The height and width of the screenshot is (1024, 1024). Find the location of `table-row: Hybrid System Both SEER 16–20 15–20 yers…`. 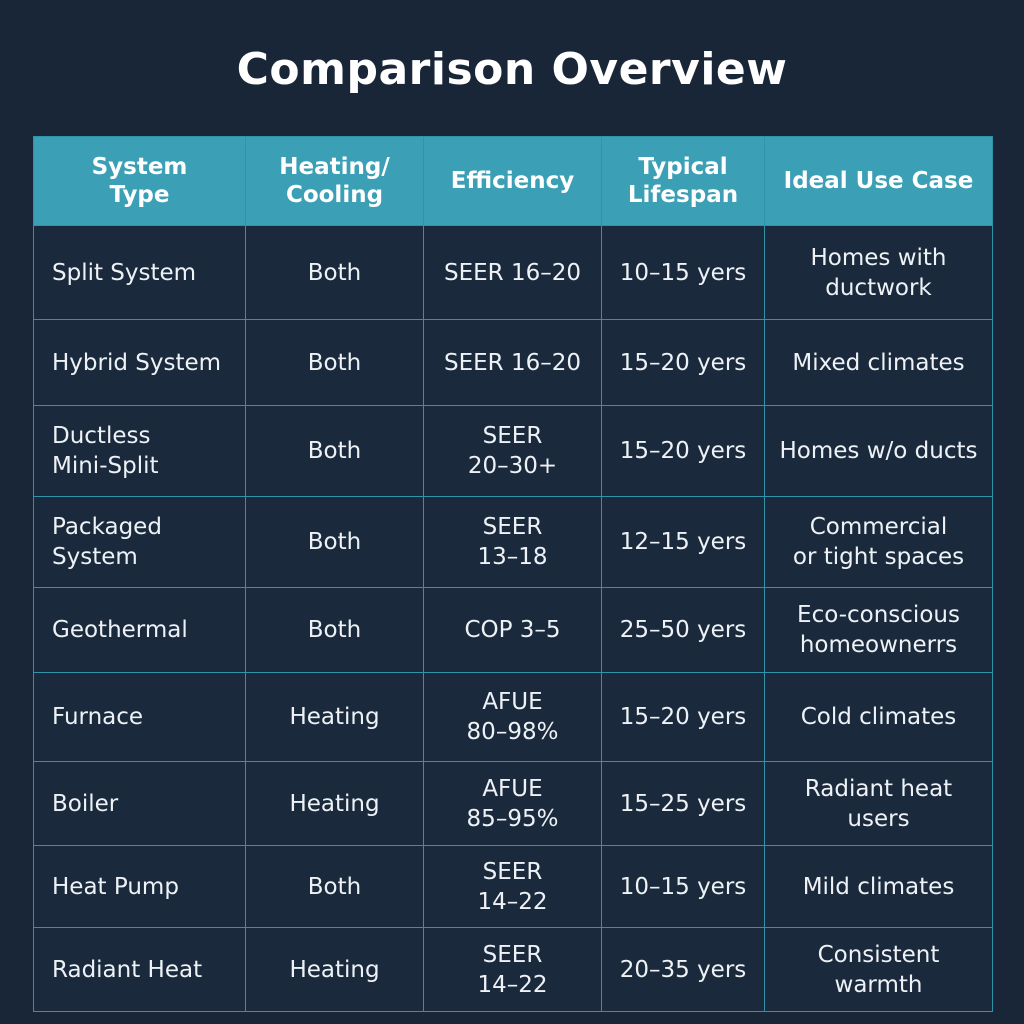

table-row: Hybrid System Both SEER 16–20 15–20 yers… is located at coordinates (513, 362).